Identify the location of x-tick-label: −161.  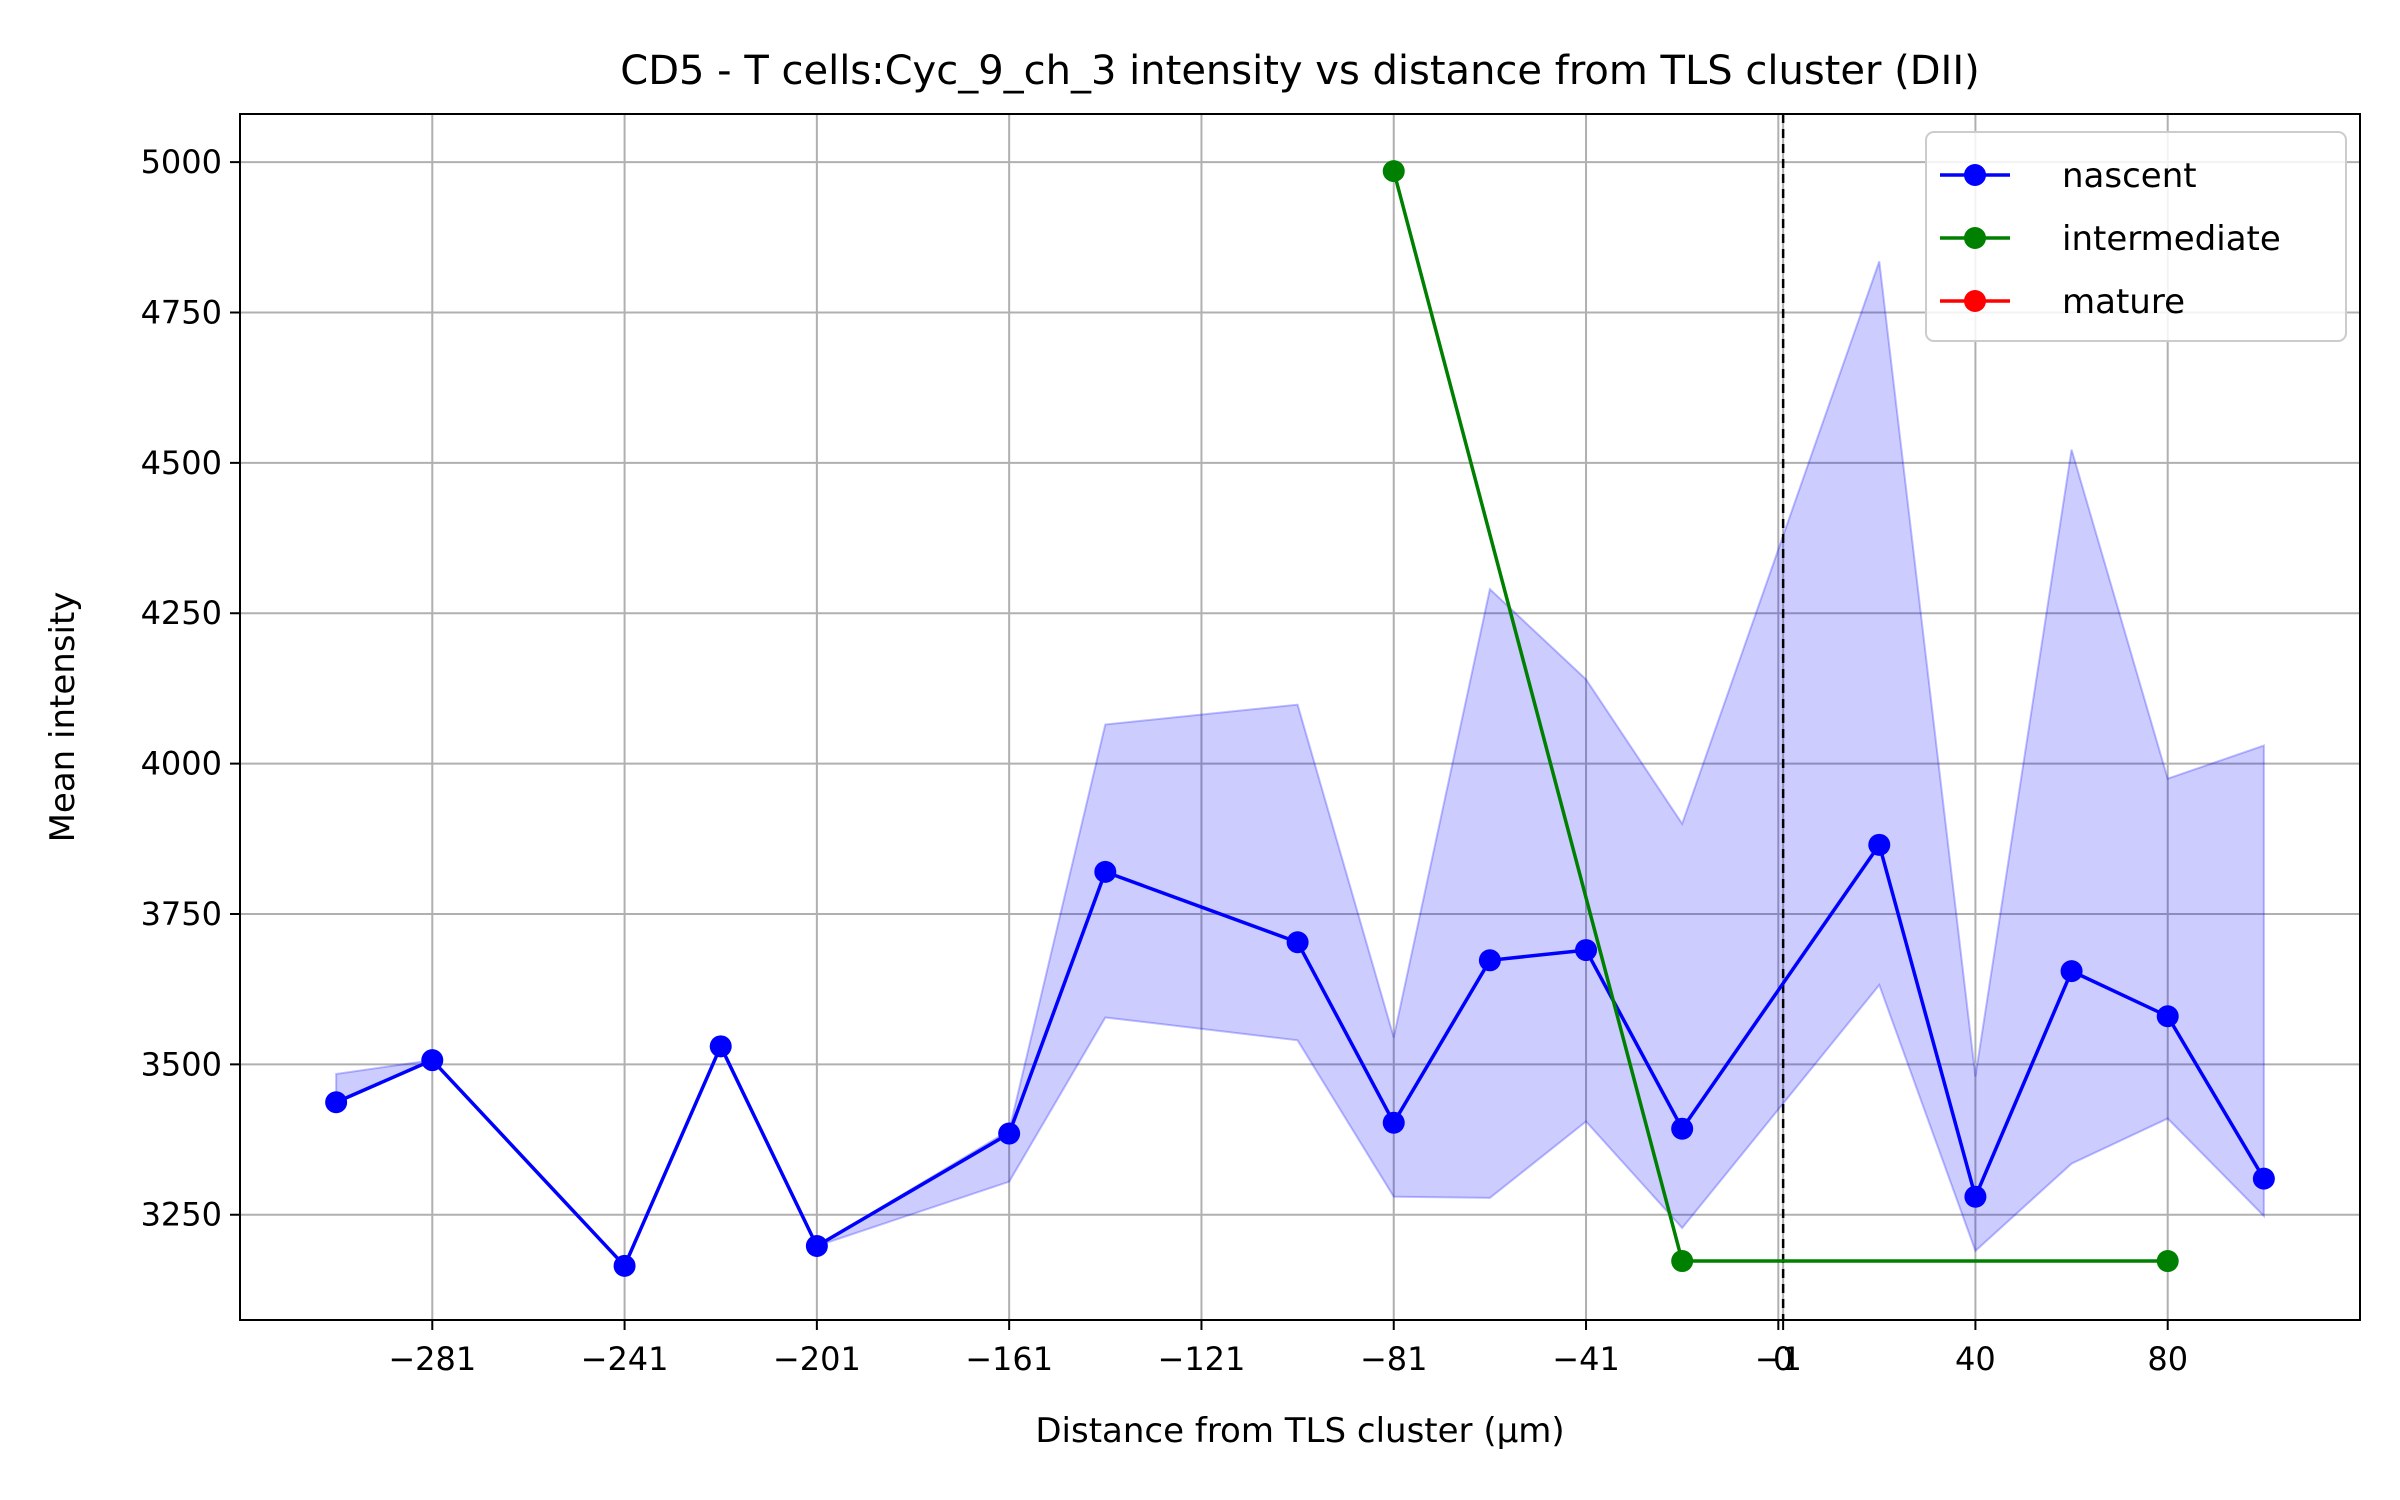
(1009, 1359).